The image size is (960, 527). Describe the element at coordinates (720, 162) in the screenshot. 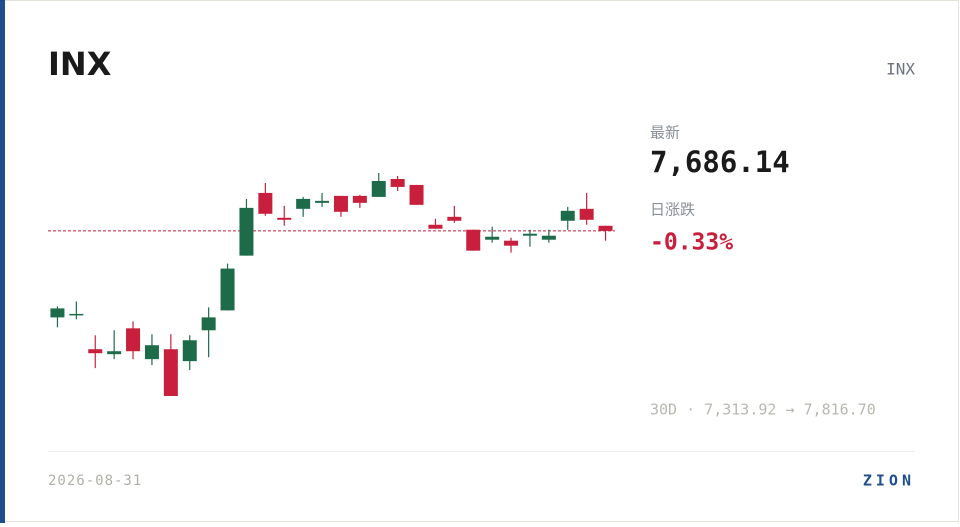

I see `last-value: 7,686.14` at that location.